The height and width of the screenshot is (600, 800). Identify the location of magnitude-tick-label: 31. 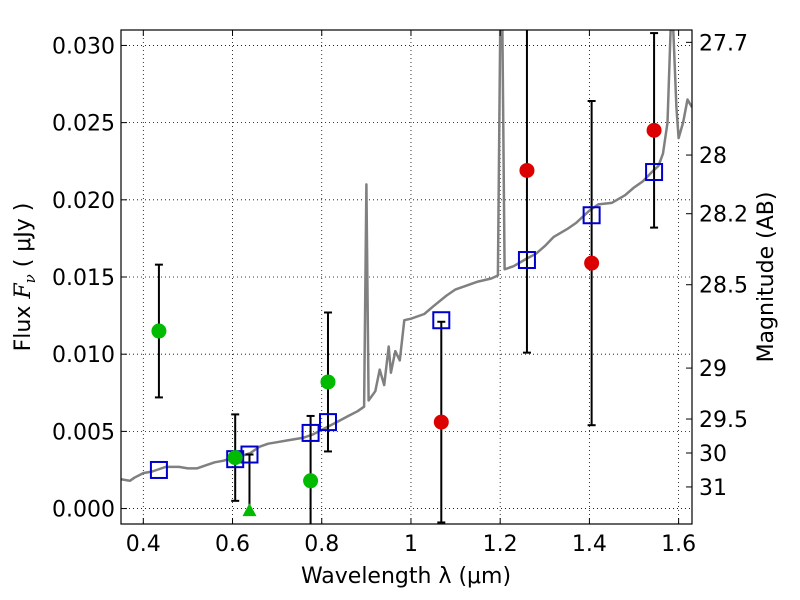
(713, 488).